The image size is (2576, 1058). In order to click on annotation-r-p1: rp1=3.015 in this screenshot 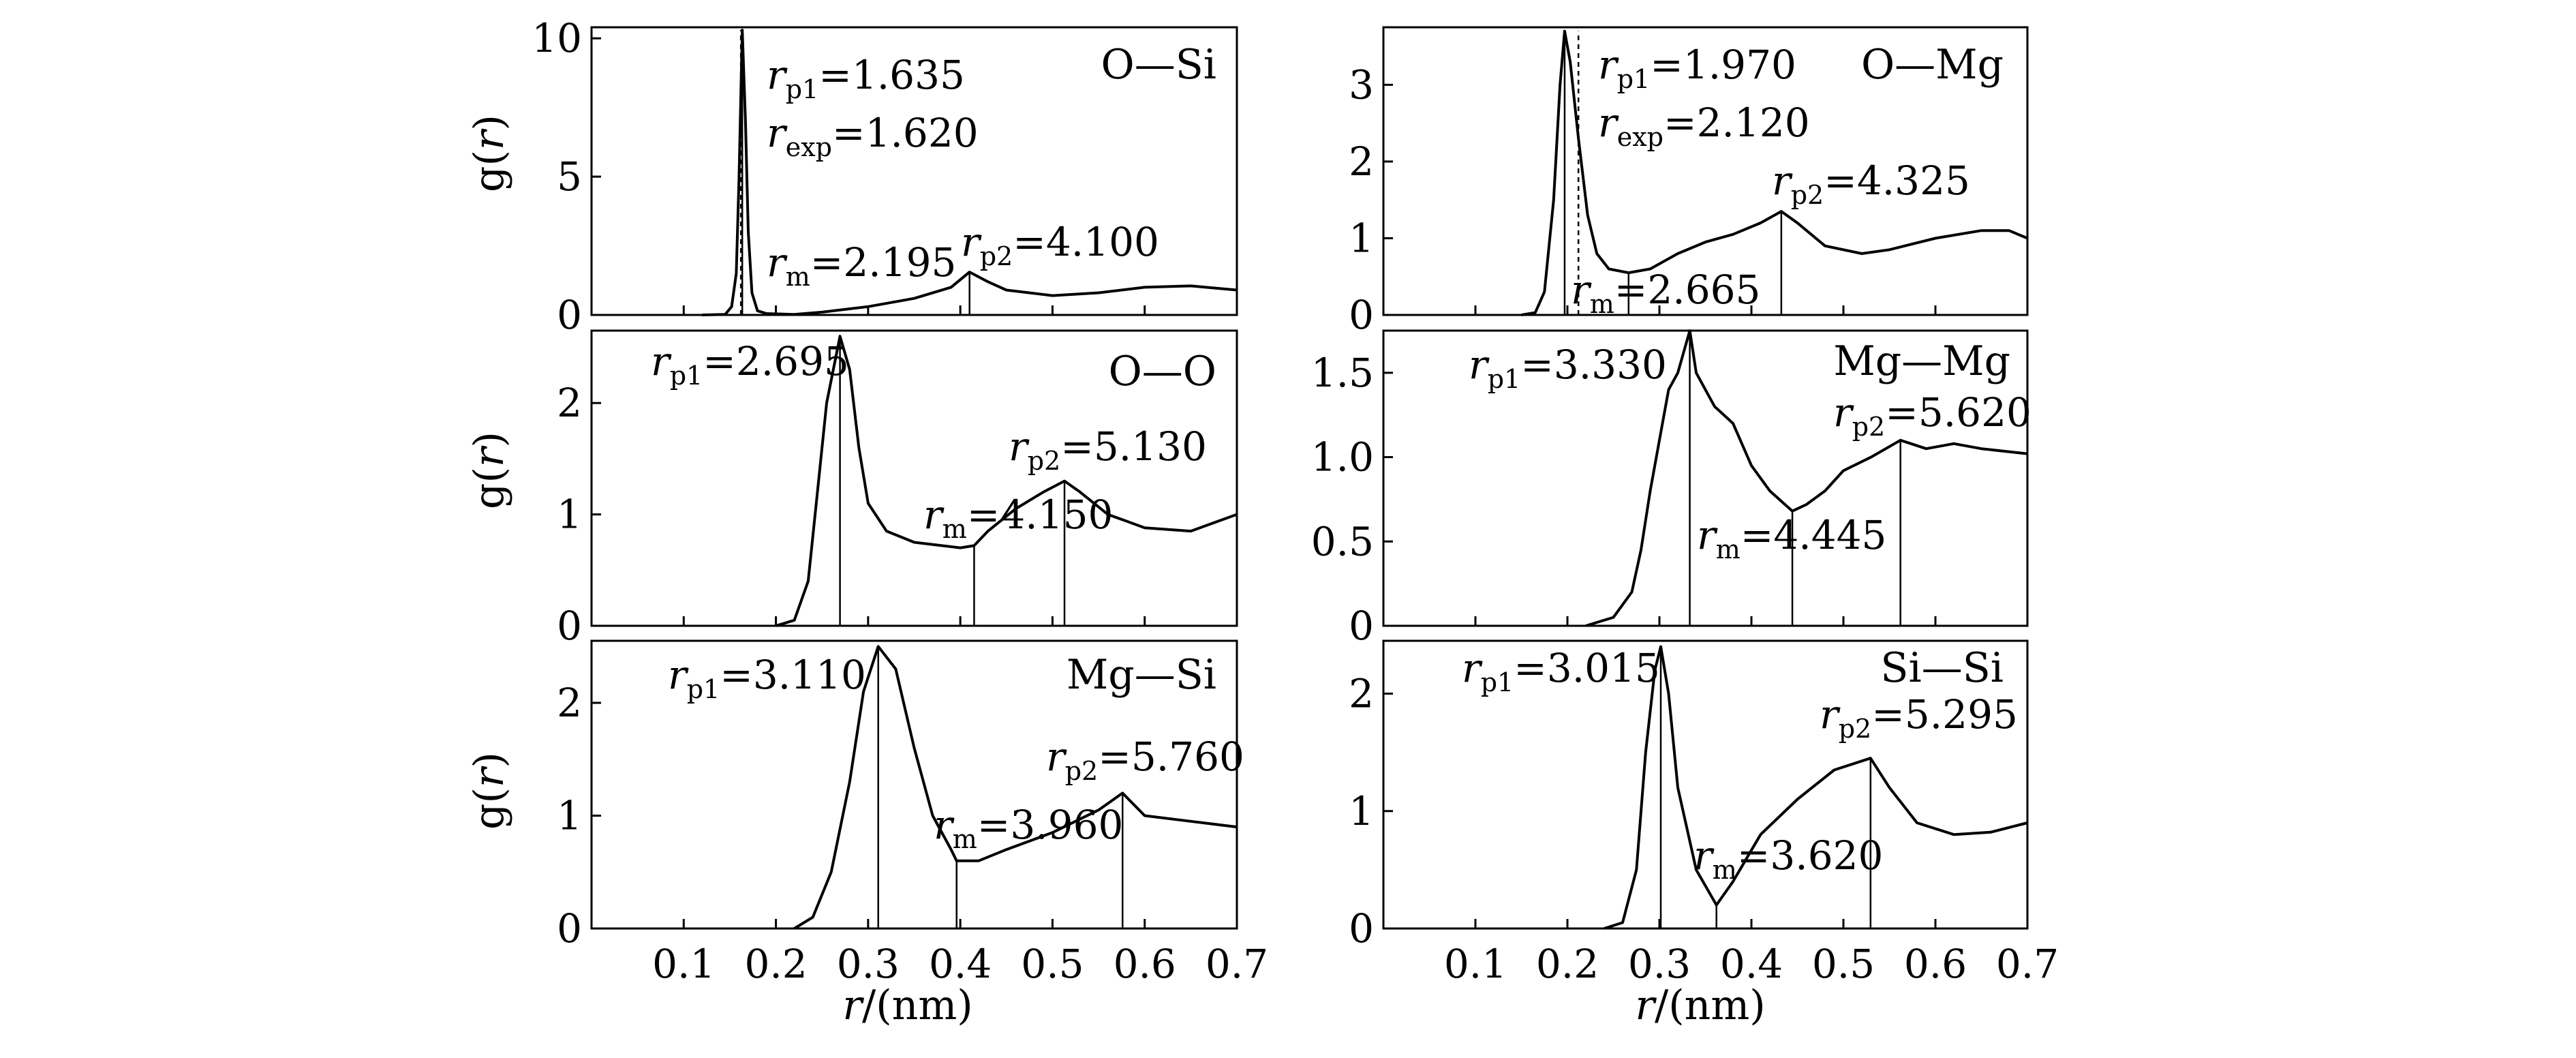, I will do `click(1561, 671)`.